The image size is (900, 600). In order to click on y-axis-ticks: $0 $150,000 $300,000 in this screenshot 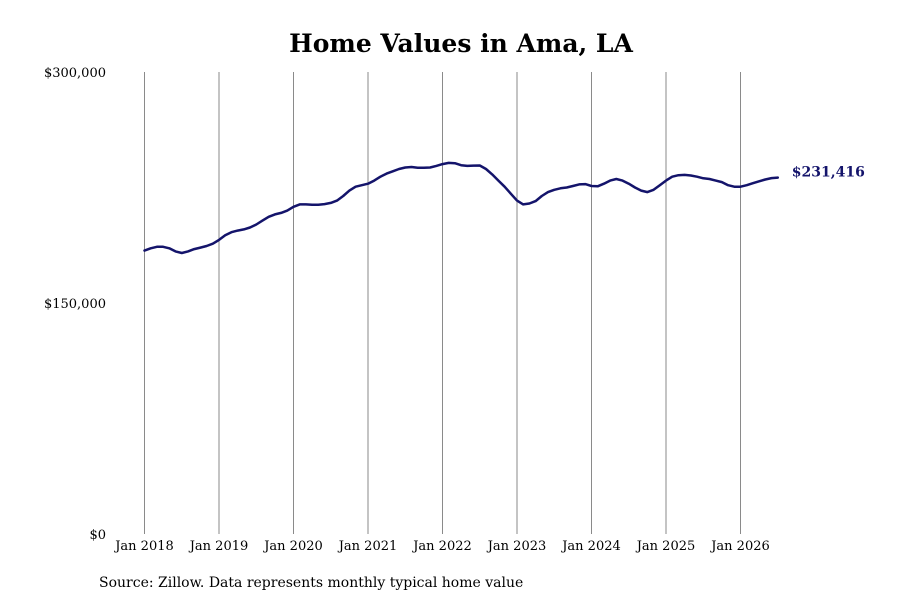, I will do `click(75, 304)`.